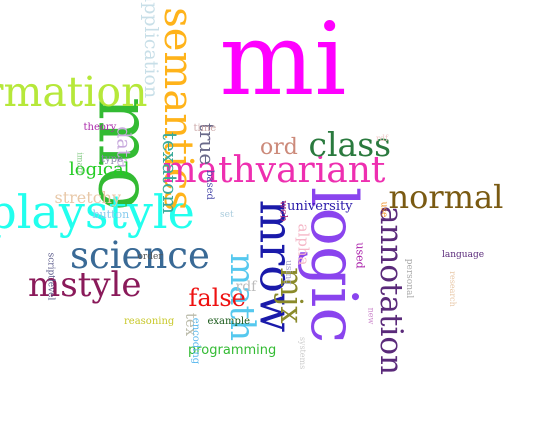 This screenshot has height=428, width=560. What do you see at coordinates (111, 214) in the screenshot?
I see `word-button: button` at bounding box center [111, 214].